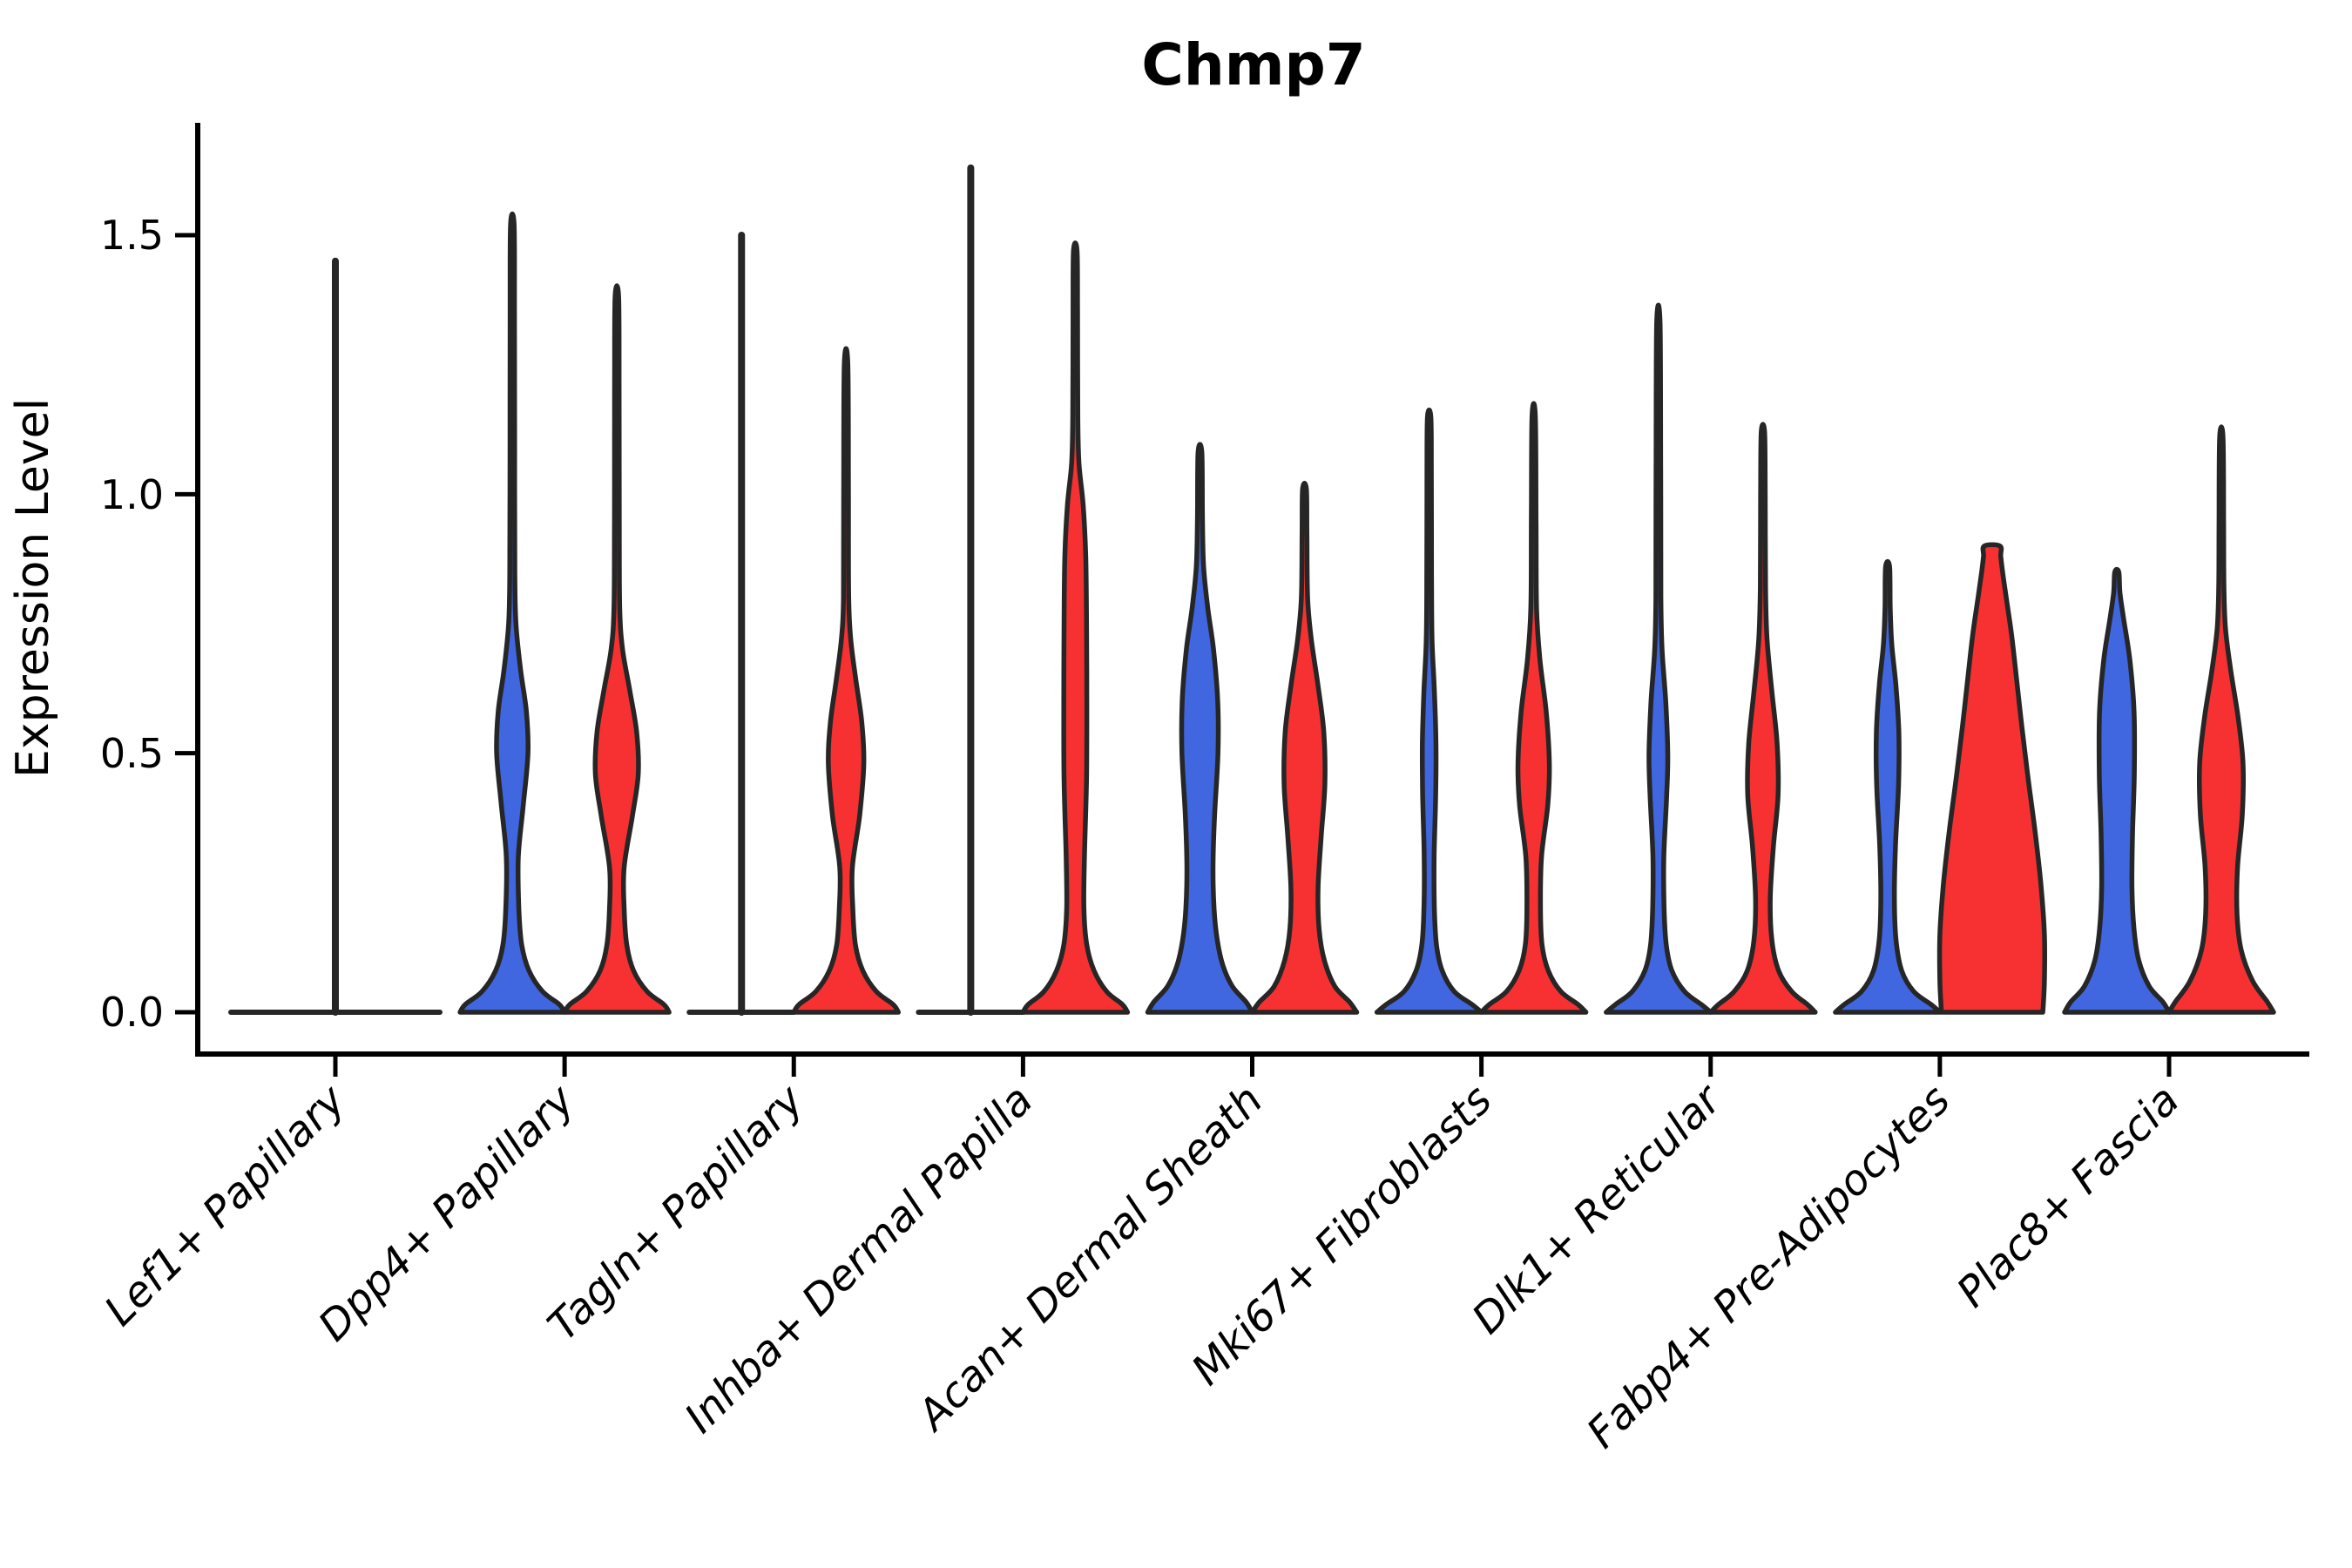  I want to click on violin-6-red, so click(1763, 718).